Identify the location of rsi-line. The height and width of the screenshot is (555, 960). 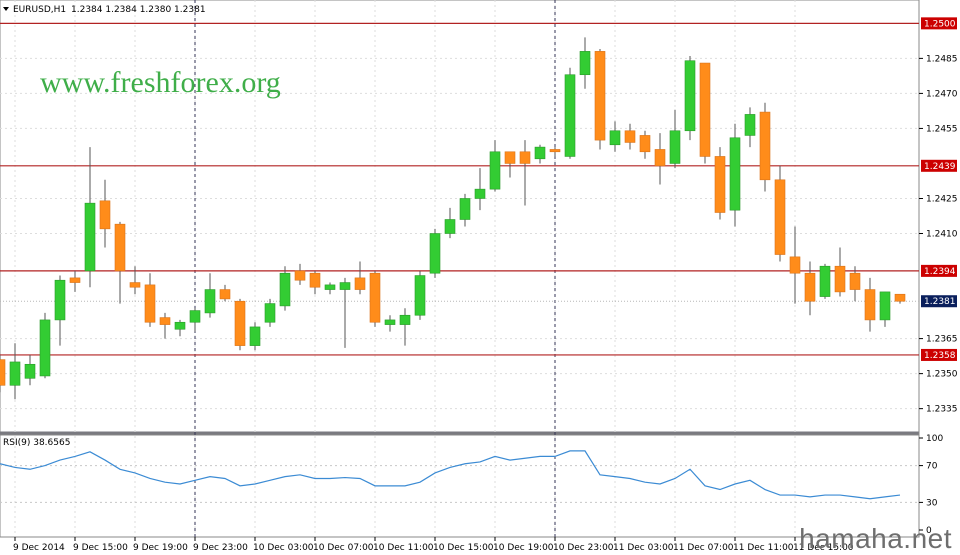
(450, 475).